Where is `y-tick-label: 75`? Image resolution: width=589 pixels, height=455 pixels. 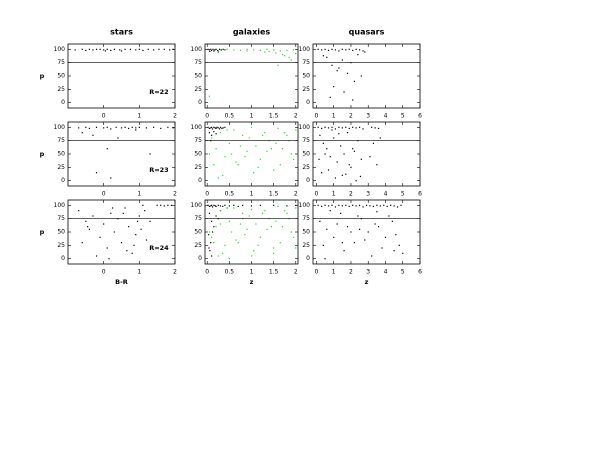 y-tick-label: 75 is located at coordinates (198, 140).